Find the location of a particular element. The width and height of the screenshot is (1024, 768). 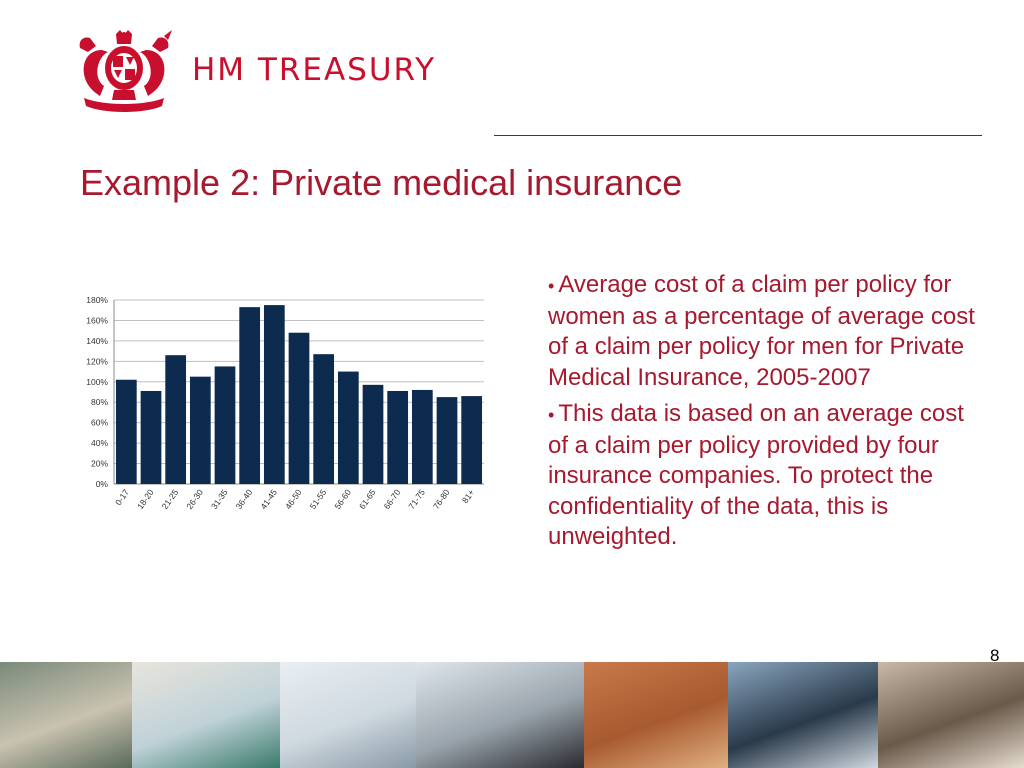

x-tick-label: 71-75 is located at coordinates (416, 499).